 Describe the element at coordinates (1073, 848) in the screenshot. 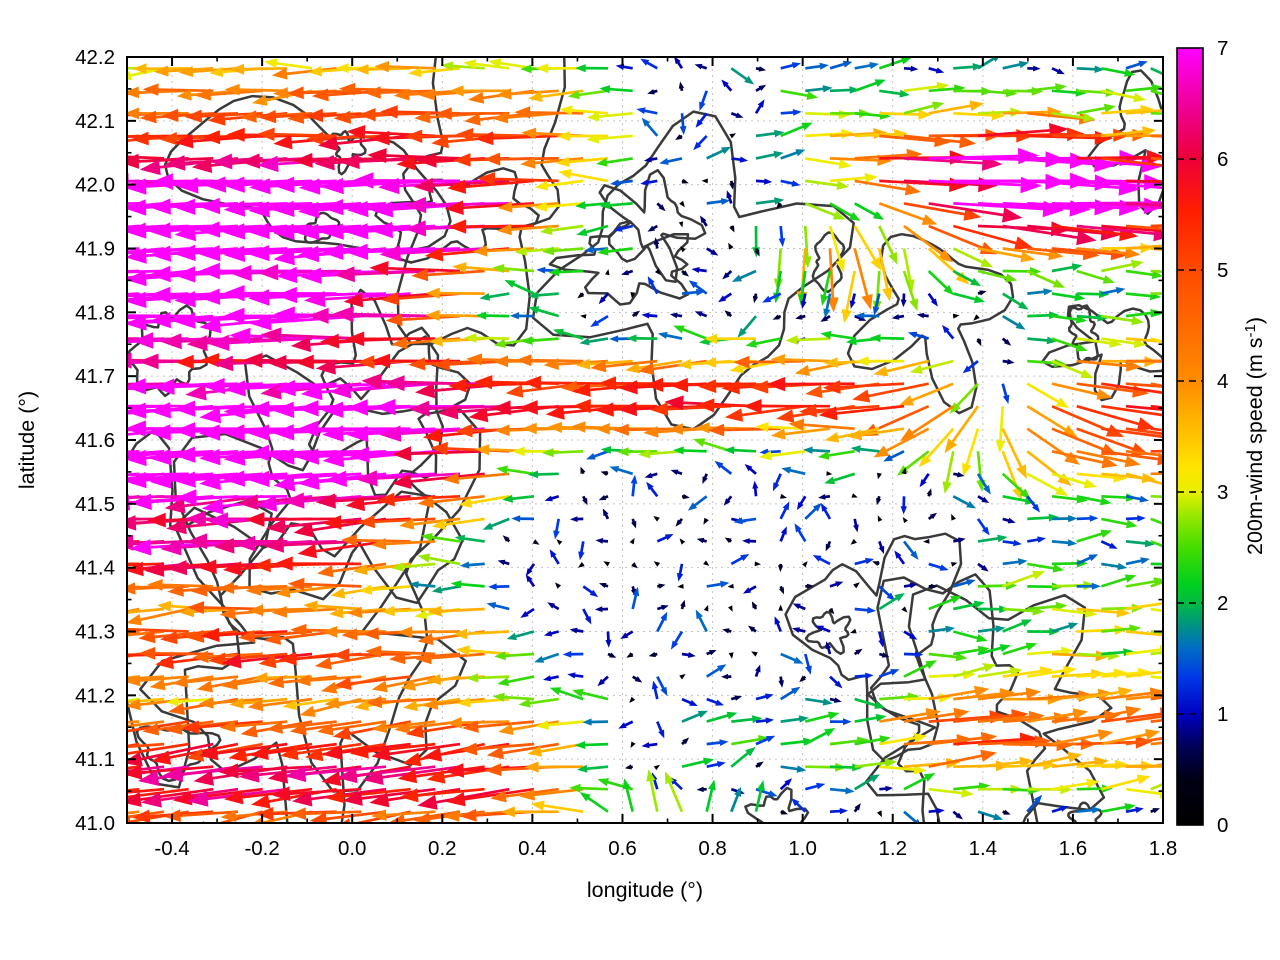

I see `x-tick-label: 1.6` at that location.